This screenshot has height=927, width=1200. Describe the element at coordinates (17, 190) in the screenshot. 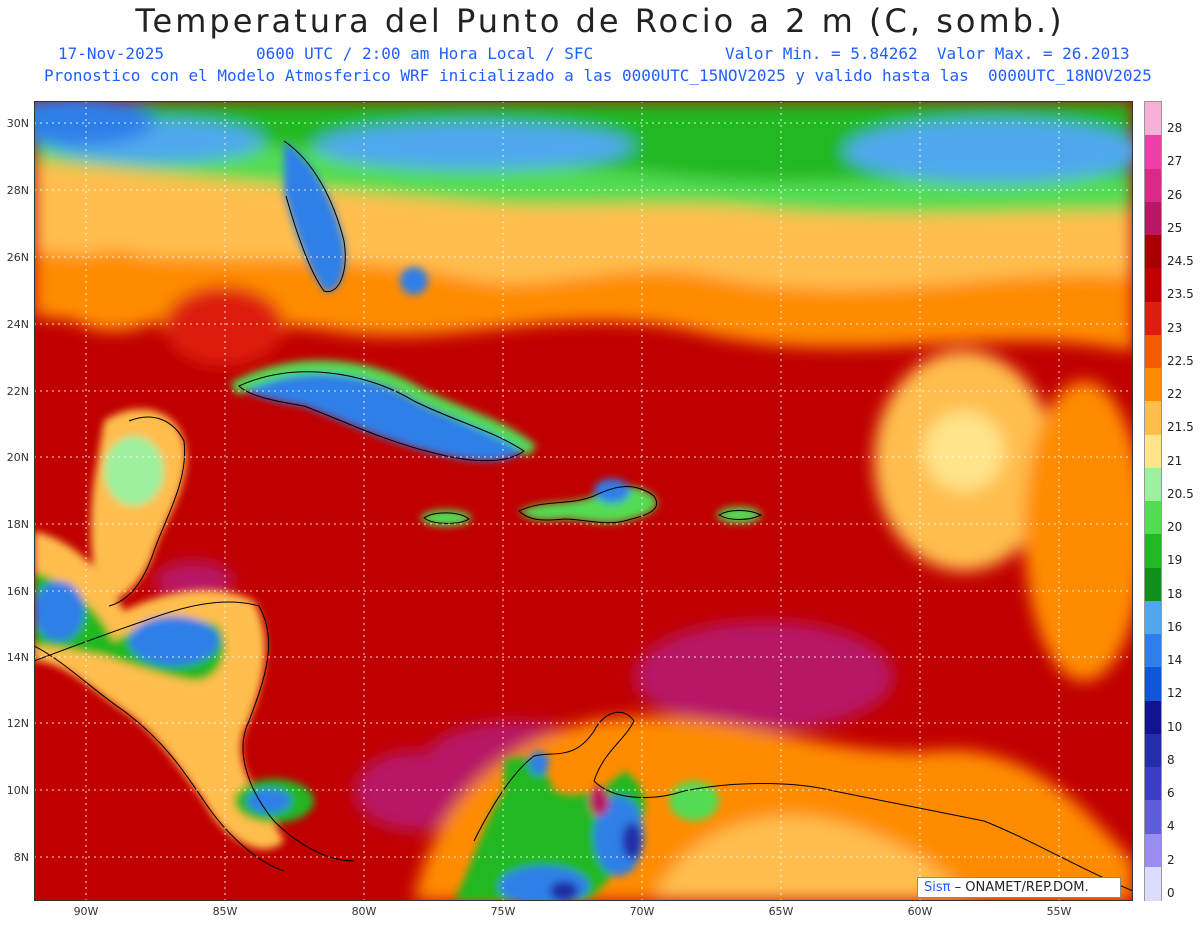

I see `lat-label: 28N` at that location.